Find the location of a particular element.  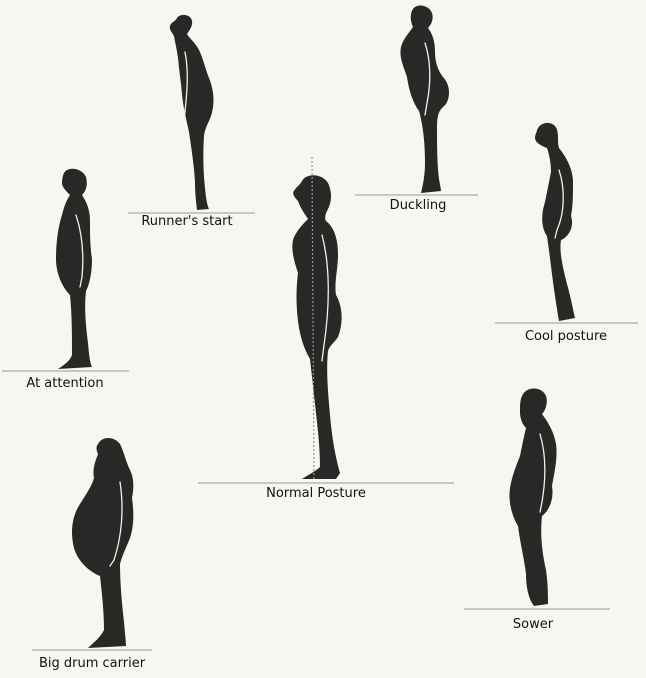

figure-runners-start is located at coordinates (190, 114).